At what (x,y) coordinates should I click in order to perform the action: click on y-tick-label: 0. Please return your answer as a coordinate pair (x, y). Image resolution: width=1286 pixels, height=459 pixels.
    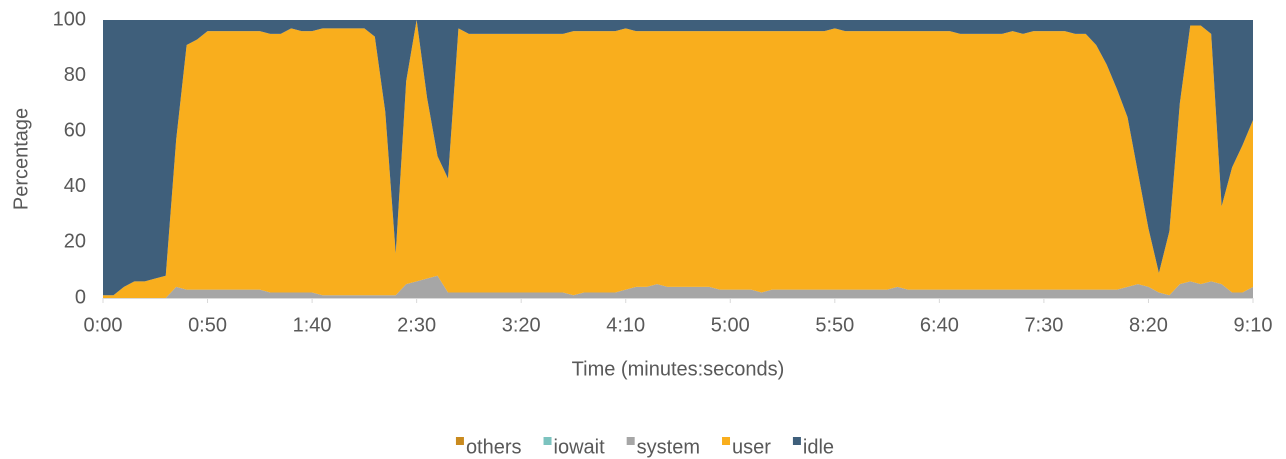
    Looking at the image, I should click on (80, 297).